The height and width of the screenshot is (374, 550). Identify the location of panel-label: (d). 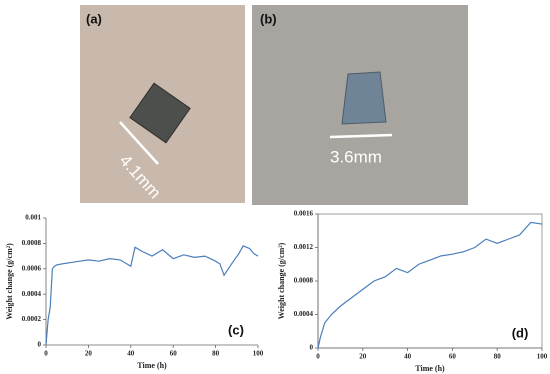
(520, 332).